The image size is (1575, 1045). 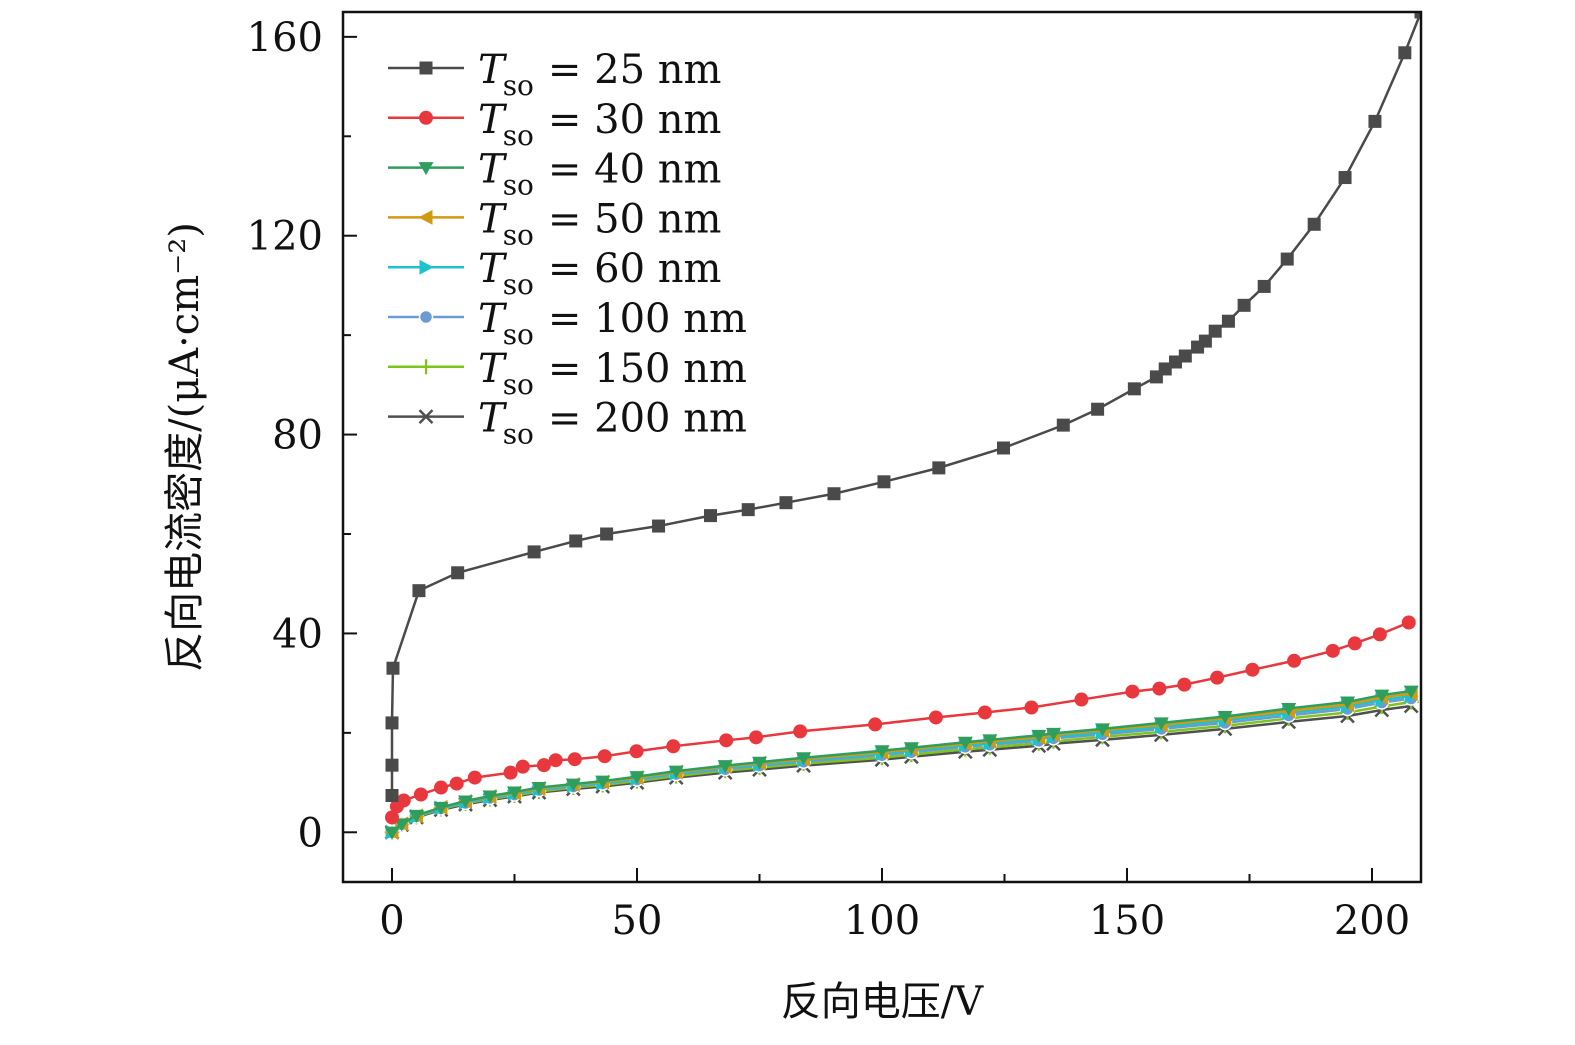 What do you see at coordinates (599, 273) in the screenshot?
I see `legend-label: Tso = 60 nm` at bounding box center [599, 273].